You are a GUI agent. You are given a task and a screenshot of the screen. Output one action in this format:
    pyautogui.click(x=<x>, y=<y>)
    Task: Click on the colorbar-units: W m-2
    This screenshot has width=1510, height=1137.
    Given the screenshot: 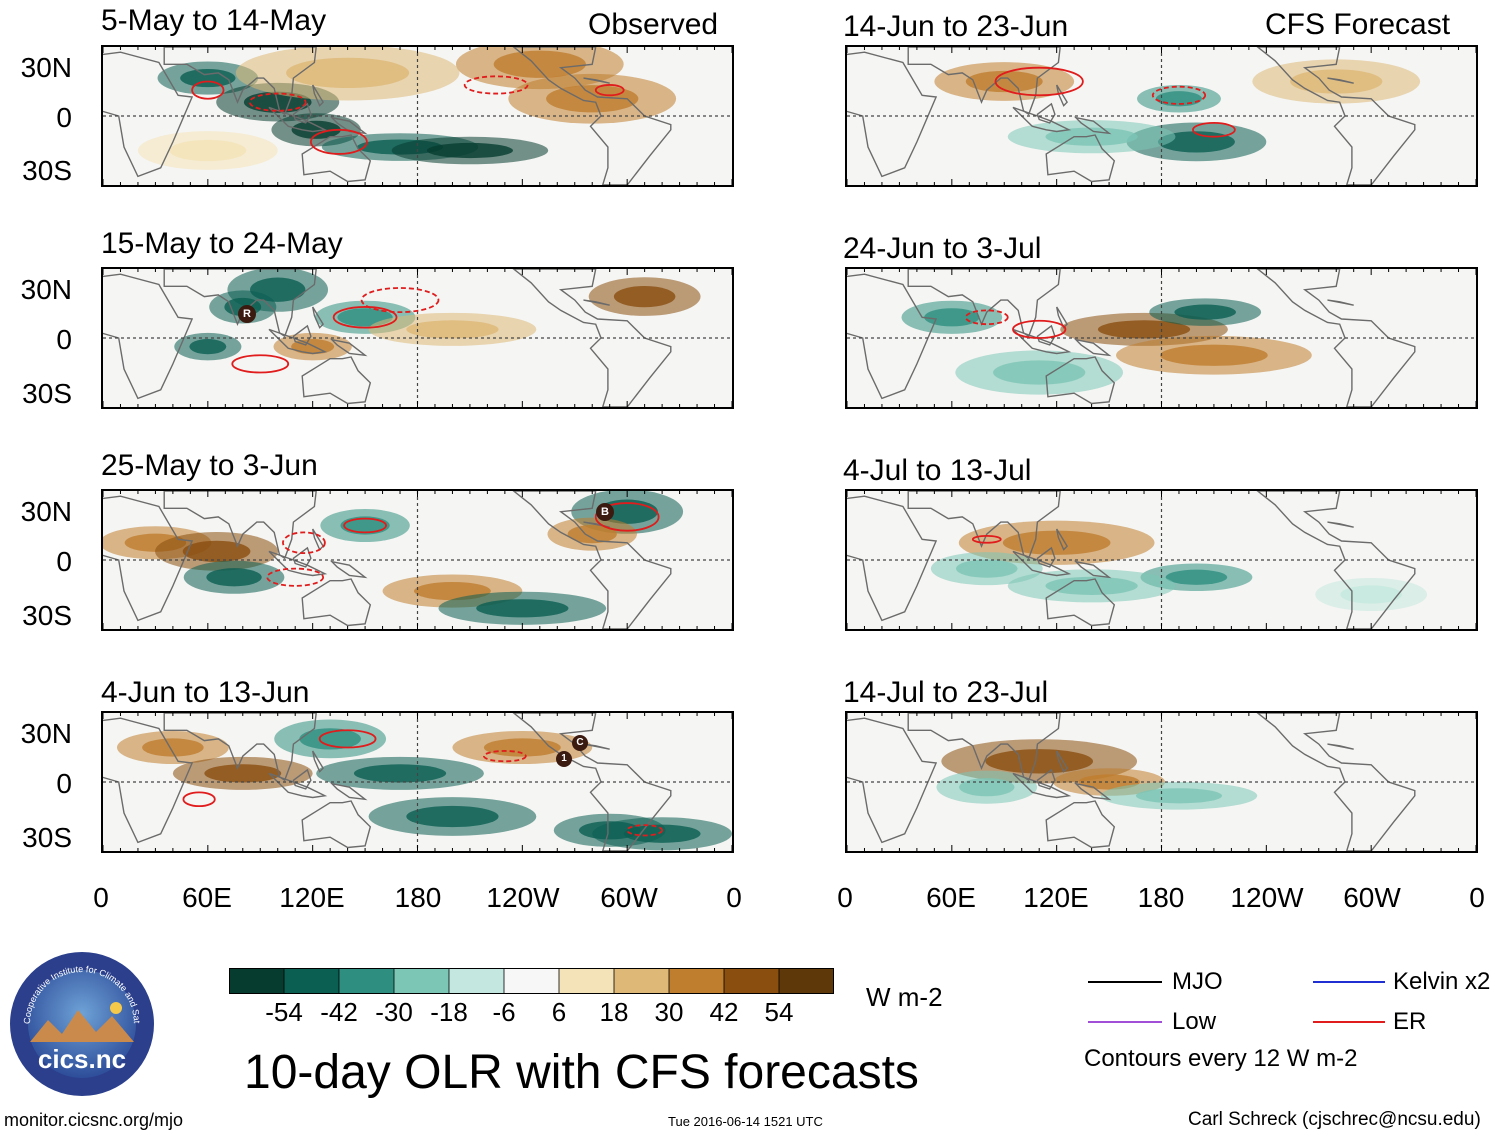 What is the action you would take?
    pyautogui.click(x=904, y=997)
    